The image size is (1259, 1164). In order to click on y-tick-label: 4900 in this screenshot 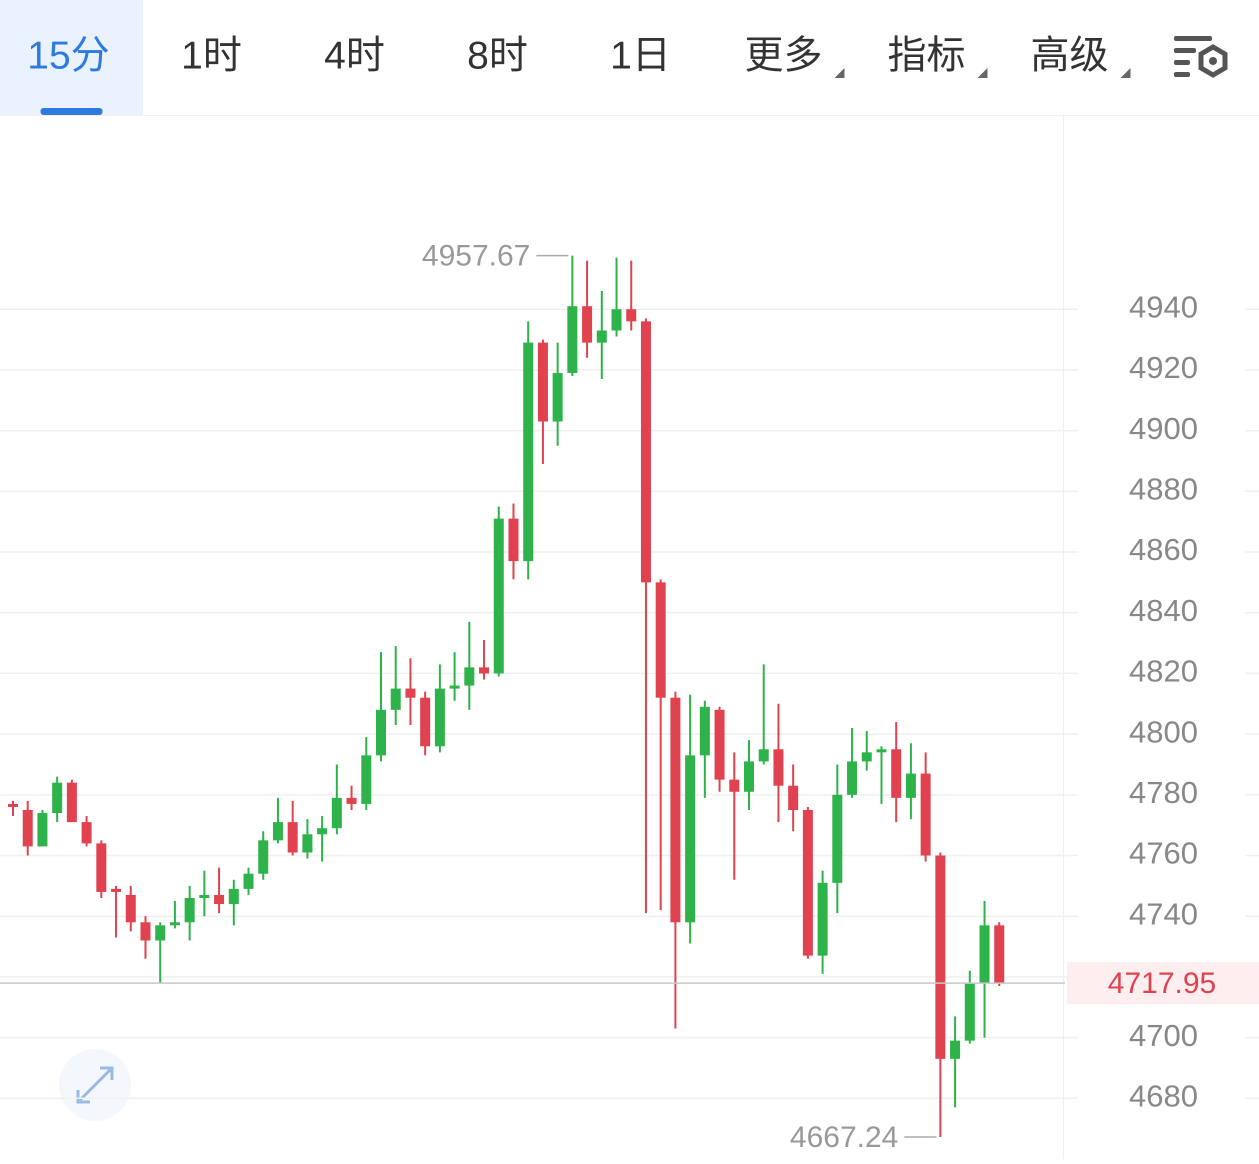, I will do `click(1163, 428)`.